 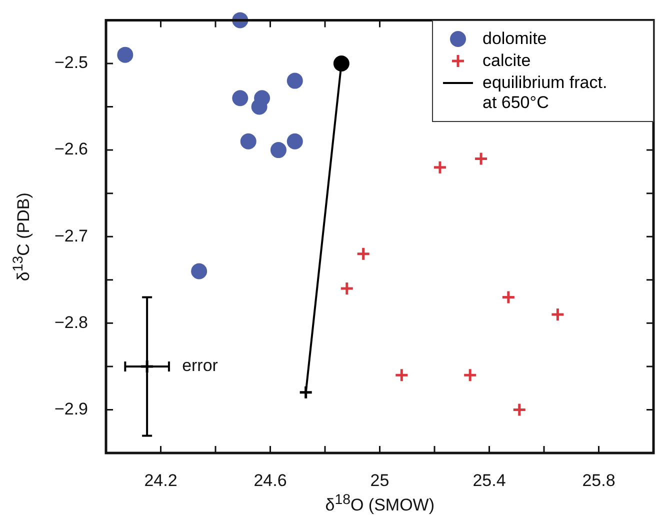 I want to click on x-tick-label: 25.4, so click(x=489, y=480).